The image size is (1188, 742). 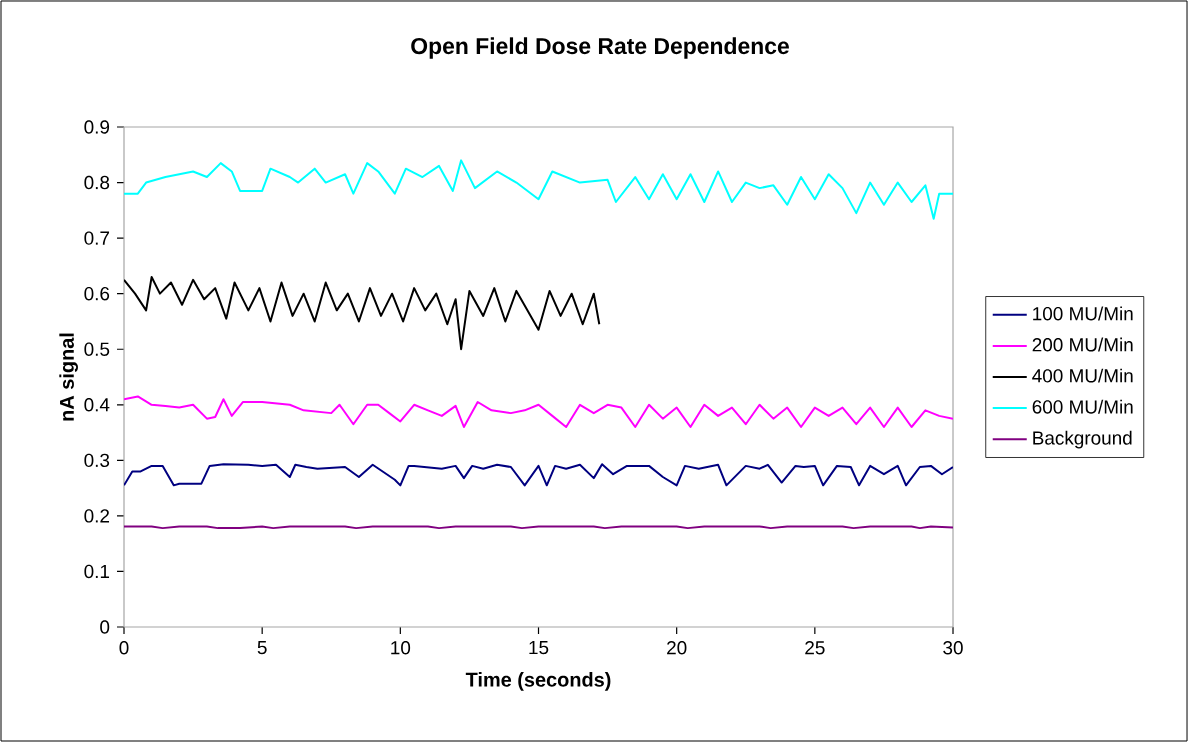 I want to click on y-tick-label: 0.1, so click(x=97, y=571).